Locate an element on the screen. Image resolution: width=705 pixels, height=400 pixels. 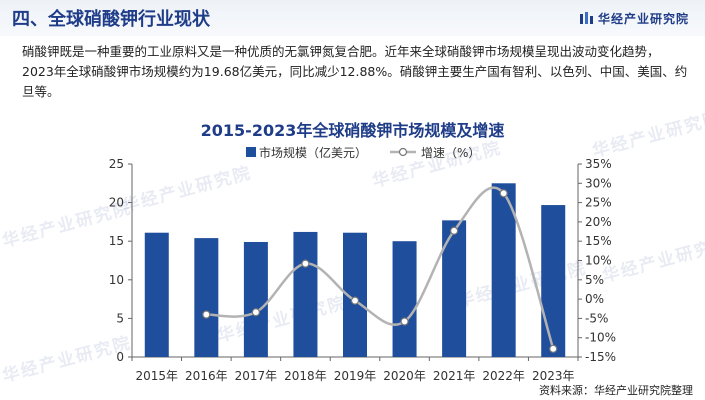
brand-logo-icon is located at coordinates (586, 20).